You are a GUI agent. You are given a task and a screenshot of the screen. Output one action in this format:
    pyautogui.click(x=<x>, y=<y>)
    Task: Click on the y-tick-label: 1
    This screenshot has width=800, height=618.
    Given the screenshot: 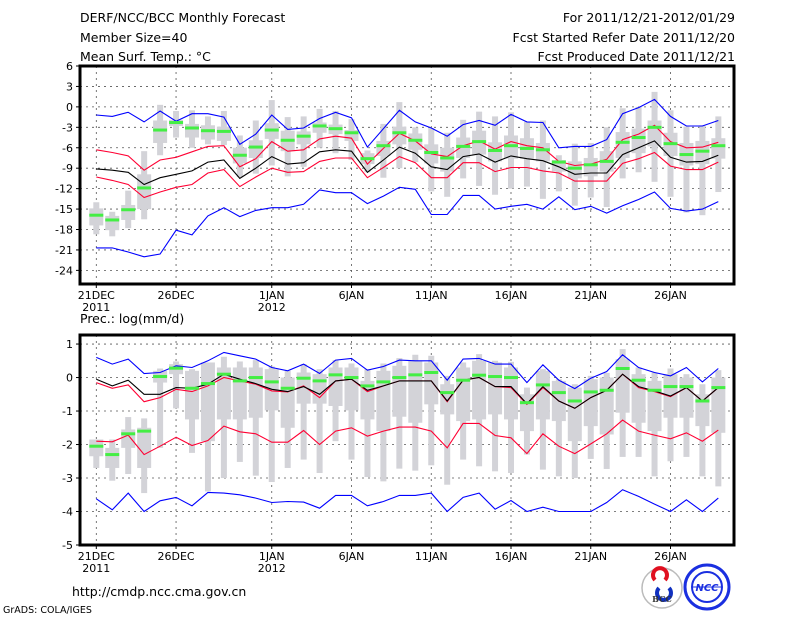 What is the action you would take?
    pyautogui.click(x=69, y=344)
    